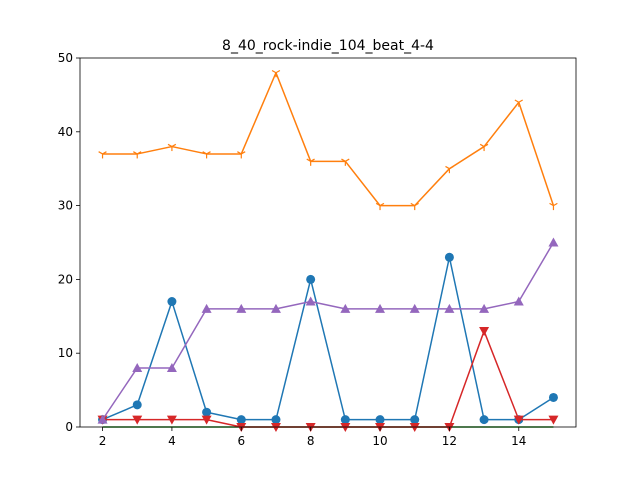  Describe the element at coordinates (65, 279) in the screenshot. I see `y-tick-label: 20` at that location.